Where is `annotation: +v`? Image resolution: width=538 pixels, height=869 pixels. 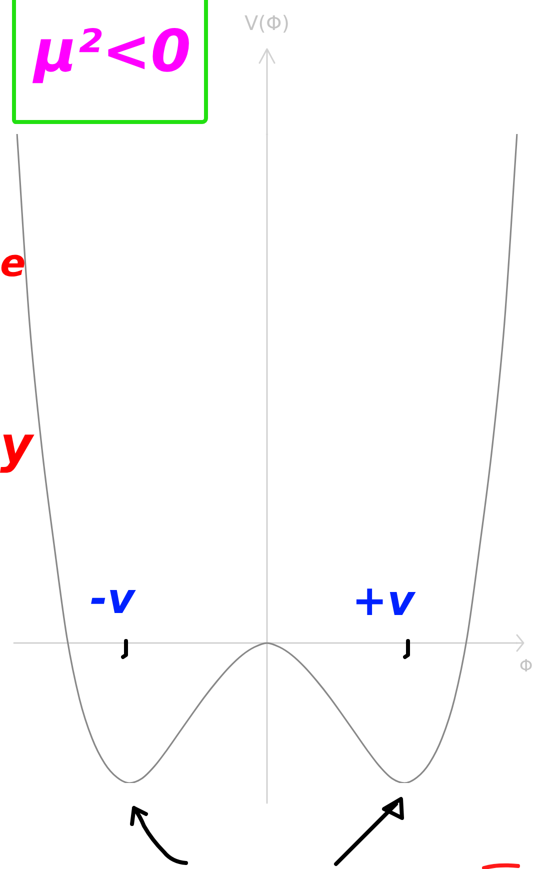
annotation: +v is located at coordinates (383, 600).